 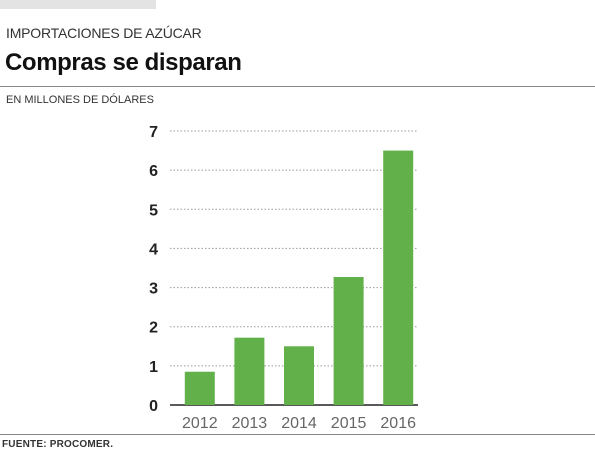 What do you see at coordinates (153, 171) in the screenshot?
I see `y-tick-label: 6` at bounding box center [153, 171].